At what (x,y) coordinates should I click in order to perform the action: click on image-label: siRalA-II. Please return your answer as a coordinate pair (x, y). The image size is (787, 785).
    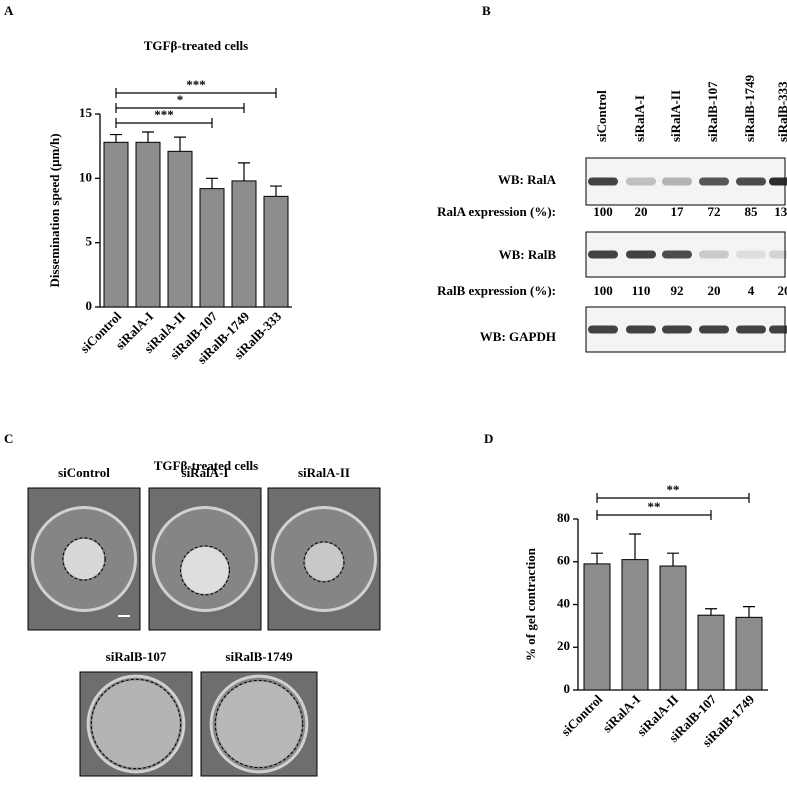
    Looking at the image, I should click on (324, 472).